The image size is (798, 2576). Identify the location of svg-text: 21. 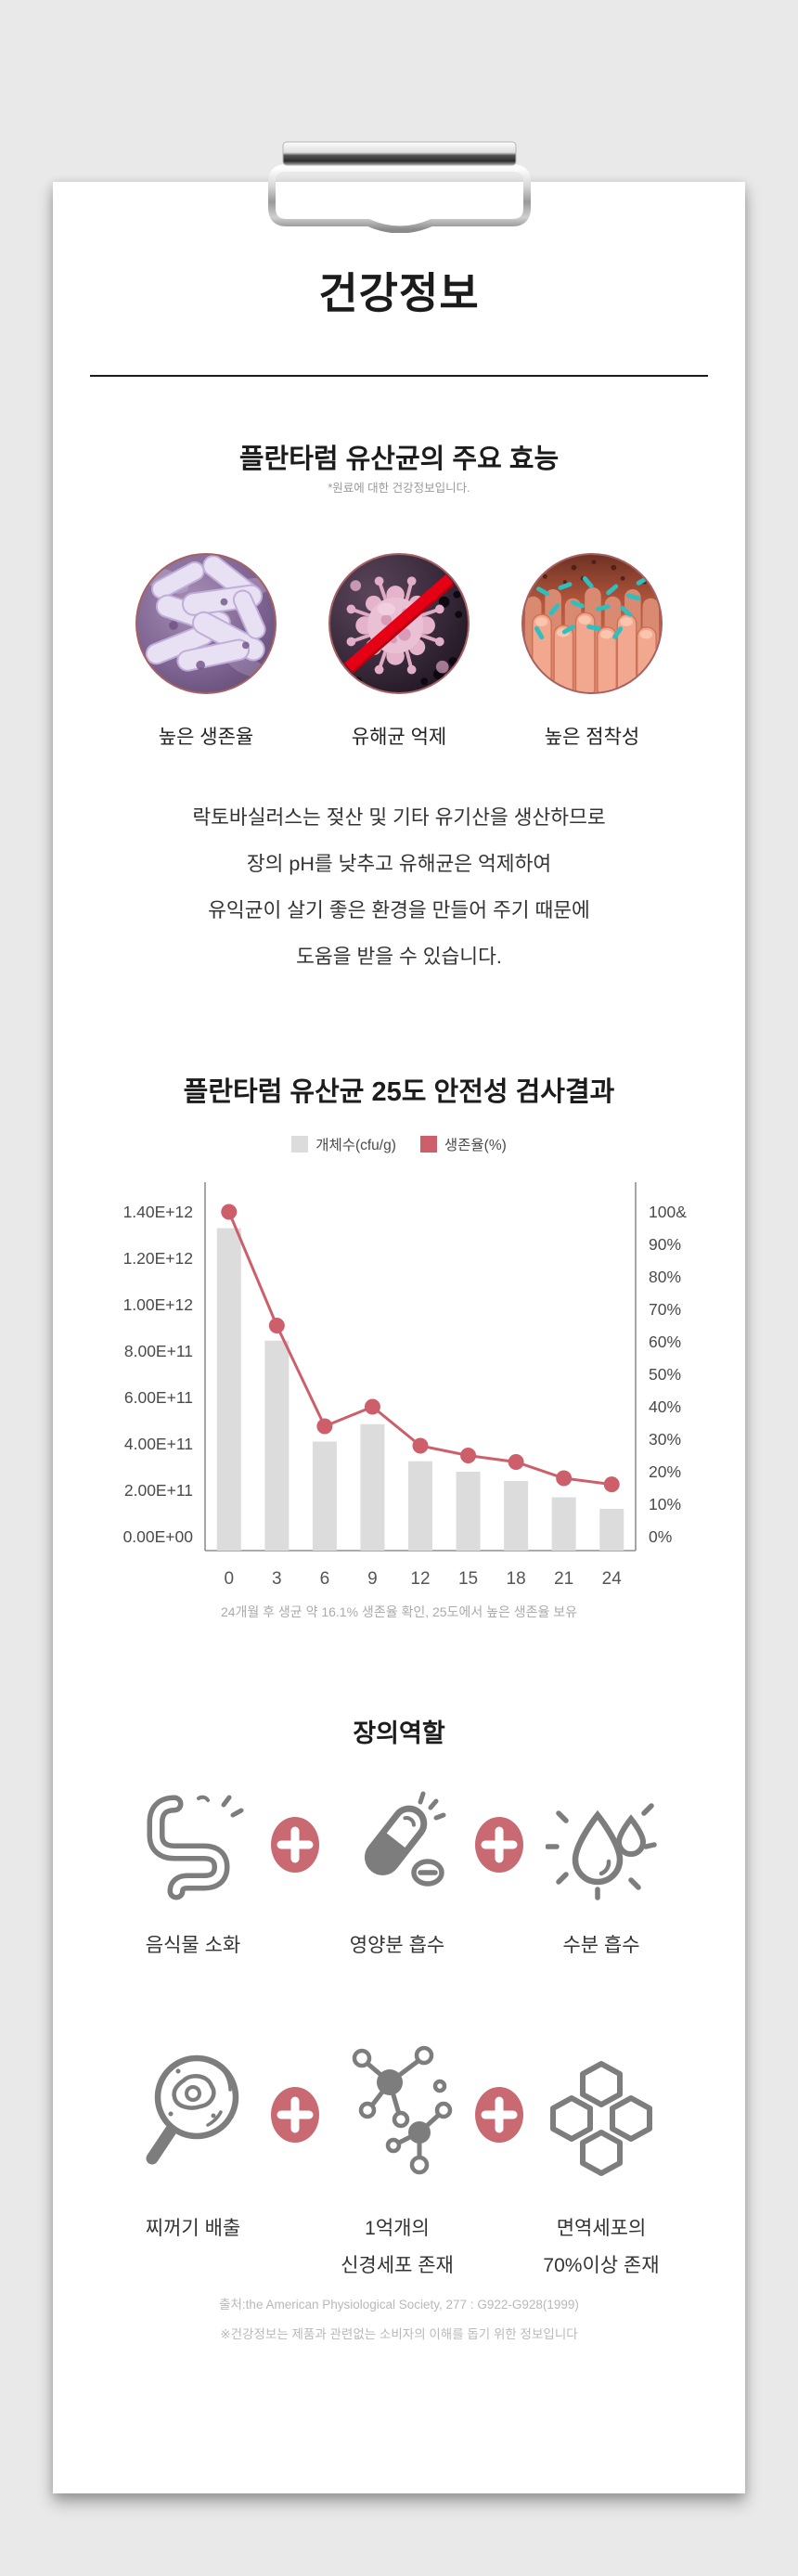
(563, 1579).